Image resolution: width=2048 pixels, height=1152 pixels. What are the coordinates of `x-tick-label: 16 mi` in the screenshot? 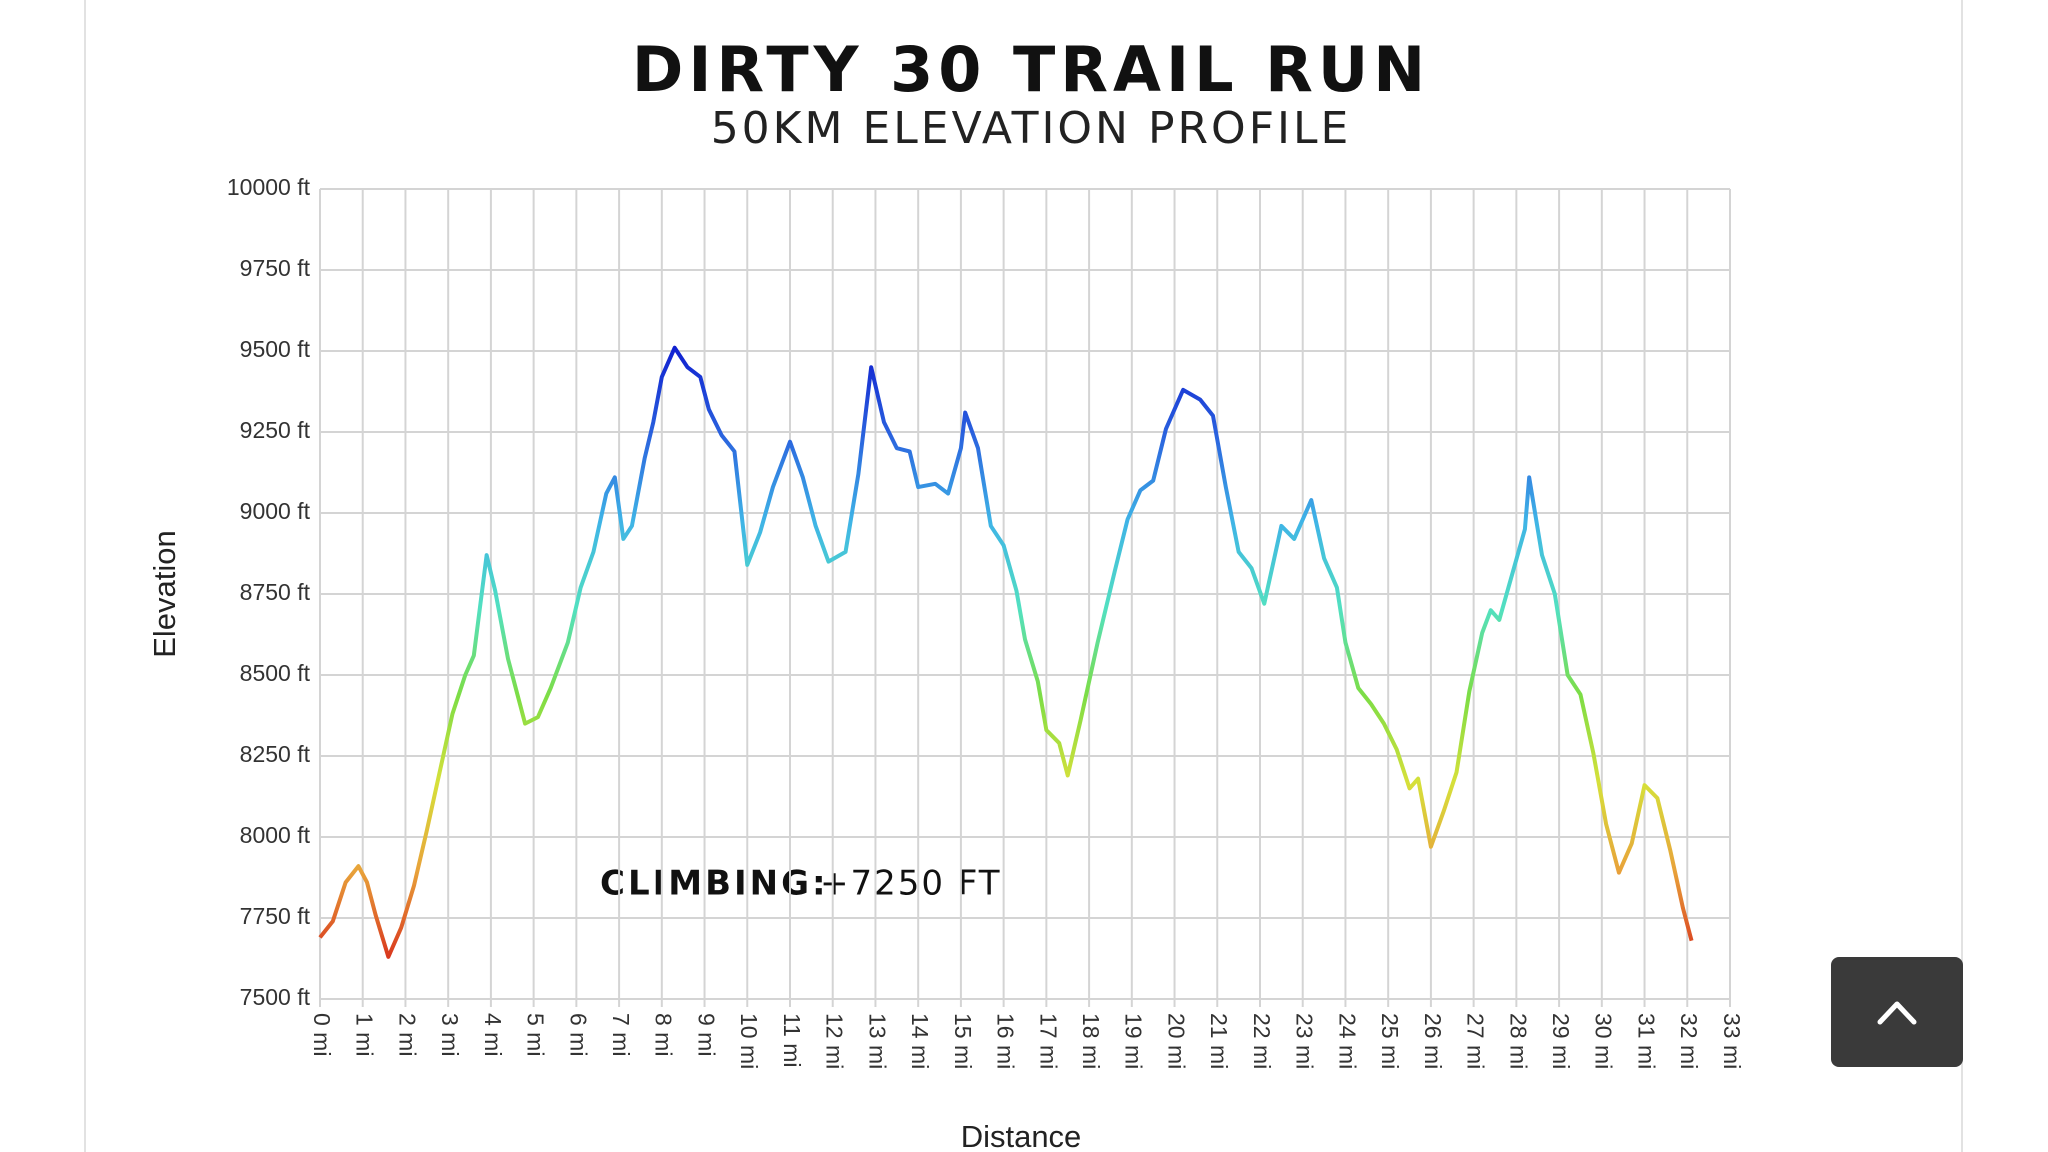 It's located at (1006, 1041).